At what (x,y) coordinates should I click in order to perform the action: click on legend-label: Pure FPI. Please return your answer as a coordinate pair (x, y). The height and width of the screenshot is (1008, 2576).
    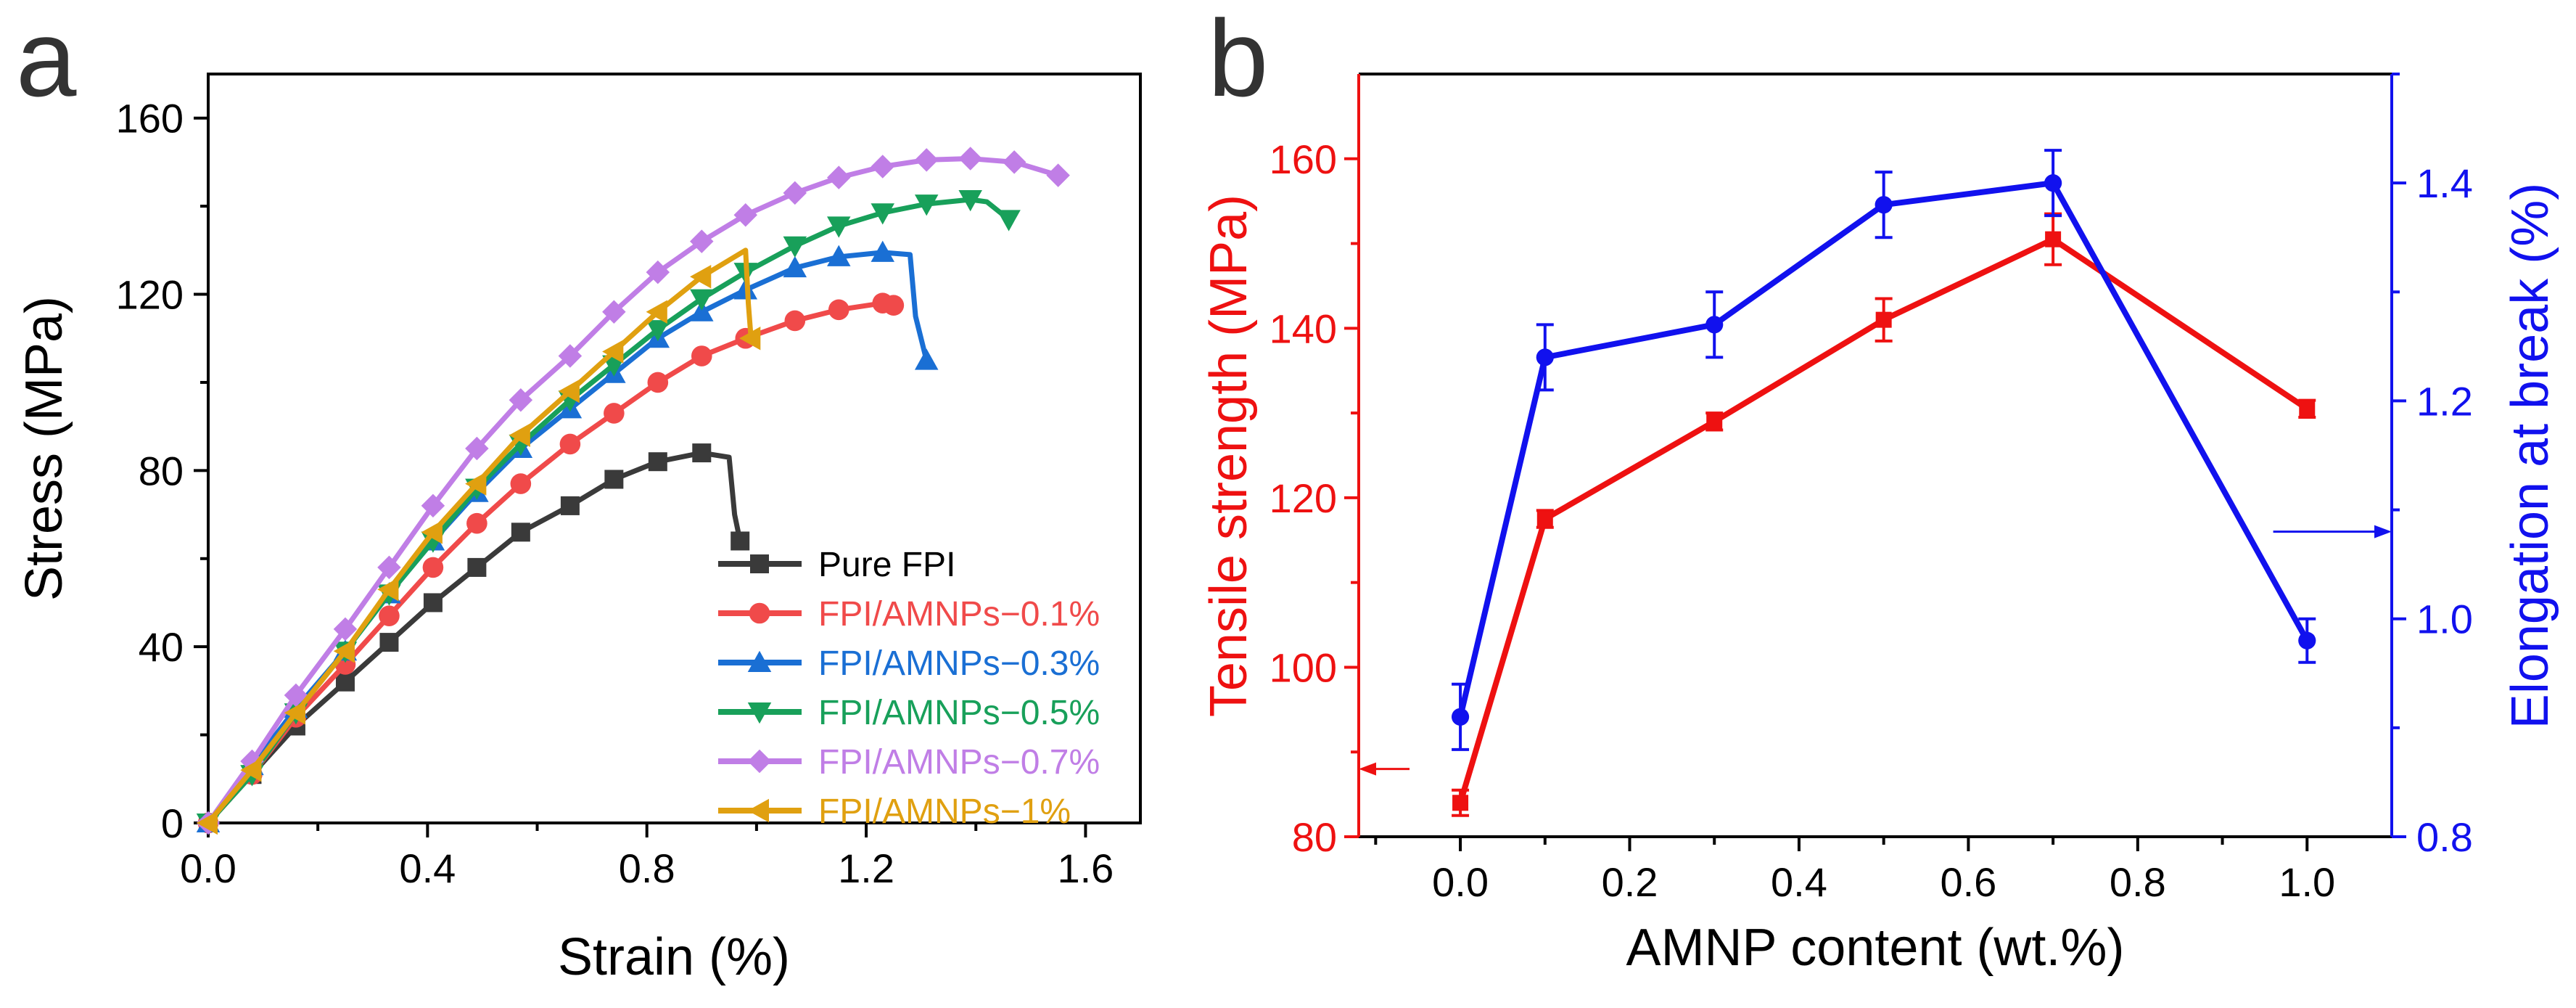
    Looking at the image, I should click on (886, 565).